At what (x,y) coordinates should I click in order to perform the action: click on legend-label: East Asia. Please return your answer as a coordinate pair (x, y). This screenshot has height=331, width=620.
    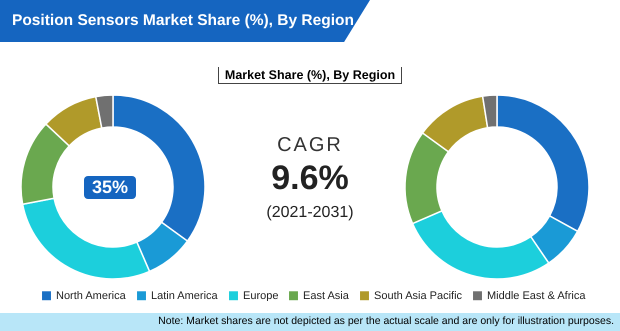
    Looking at the image, I should click on (326, 296).